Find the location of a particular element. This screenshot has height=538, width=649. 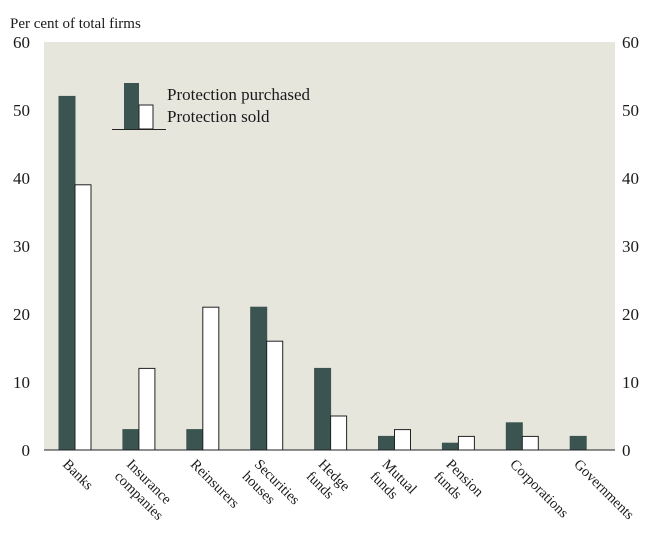

y-tick-label-left: 0 is located at coordinates (26, 450).